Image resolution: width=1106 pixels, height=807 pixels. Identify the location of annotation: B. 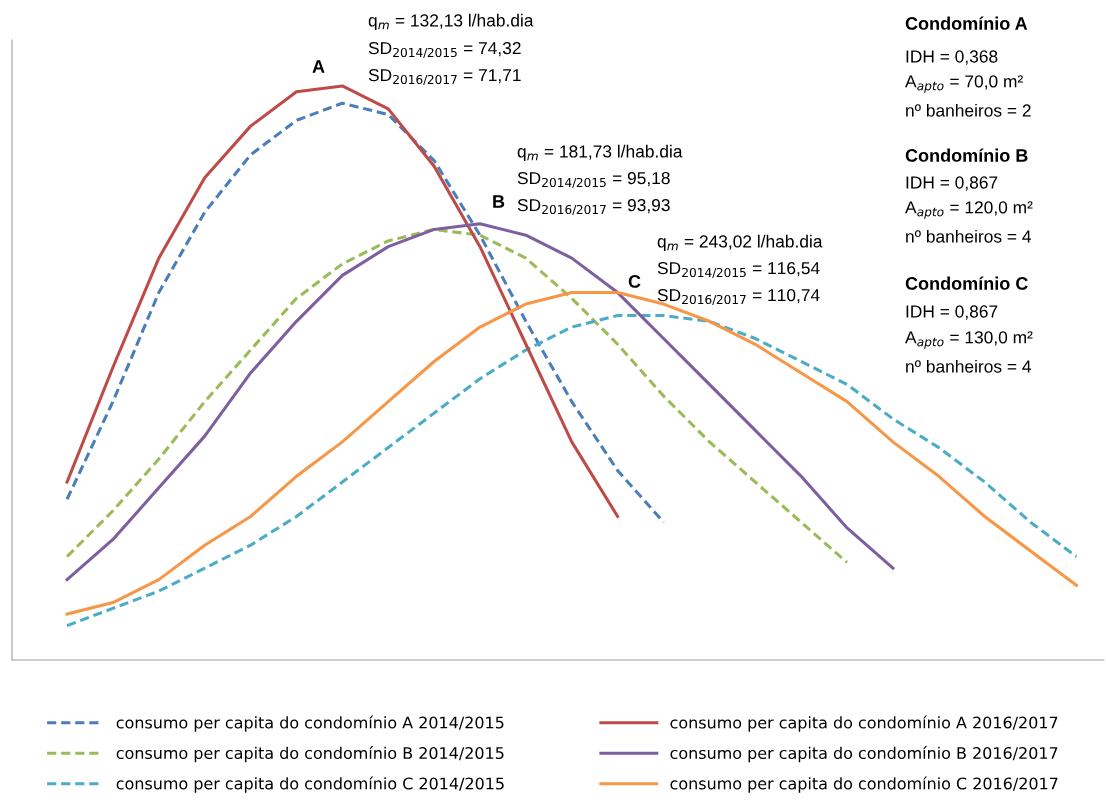
(499, 201).